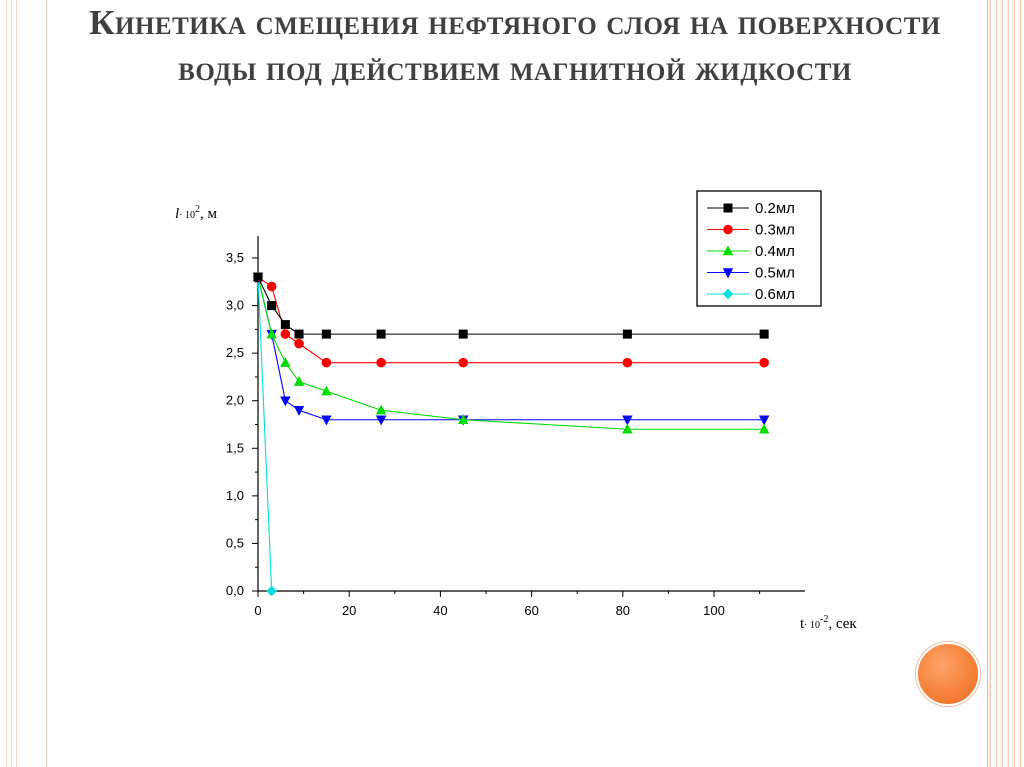 The image size is (1024, 767). I want to click on legend-label: 0.5мл, so click(775, 273).